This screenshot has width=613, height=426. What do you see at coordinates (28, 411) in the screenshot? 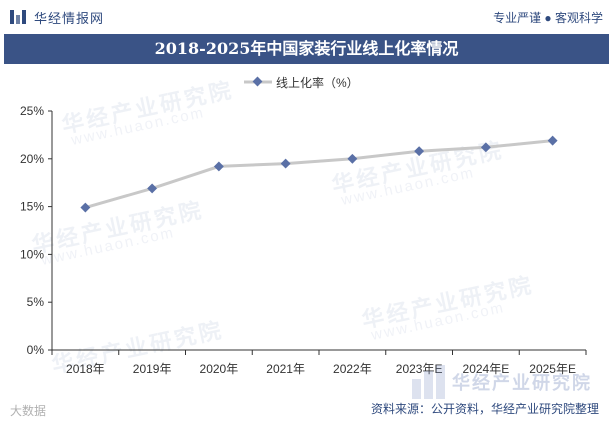
I see `corner-mark: 大数据` at bounding box center [28, 411].